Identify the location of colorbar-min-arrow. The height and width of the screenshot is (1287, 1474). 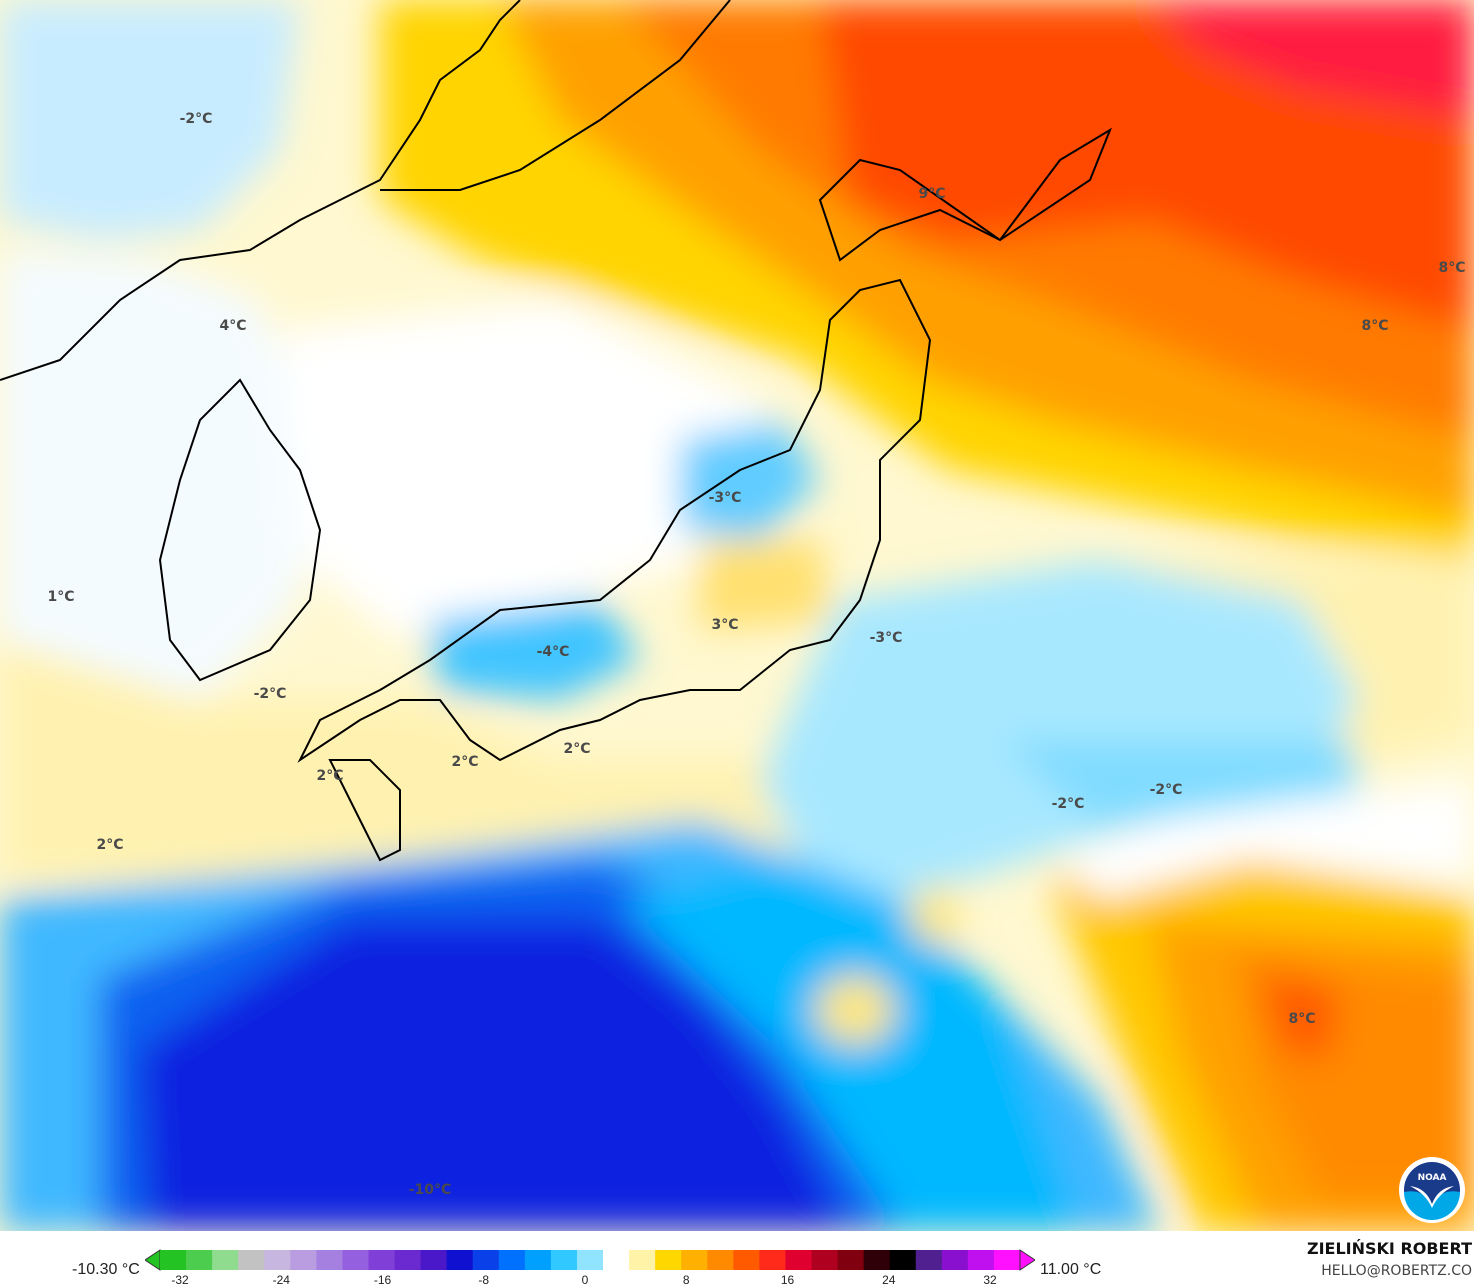
(153, 1260).